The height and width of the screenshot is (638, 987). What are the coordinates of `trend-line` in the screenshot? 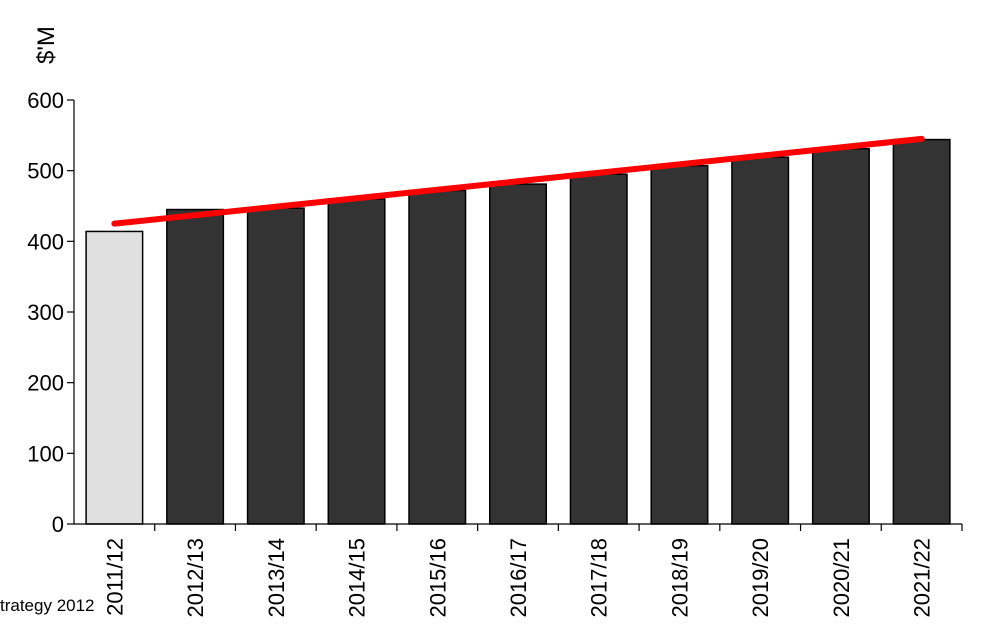 It's located at (518, 181).